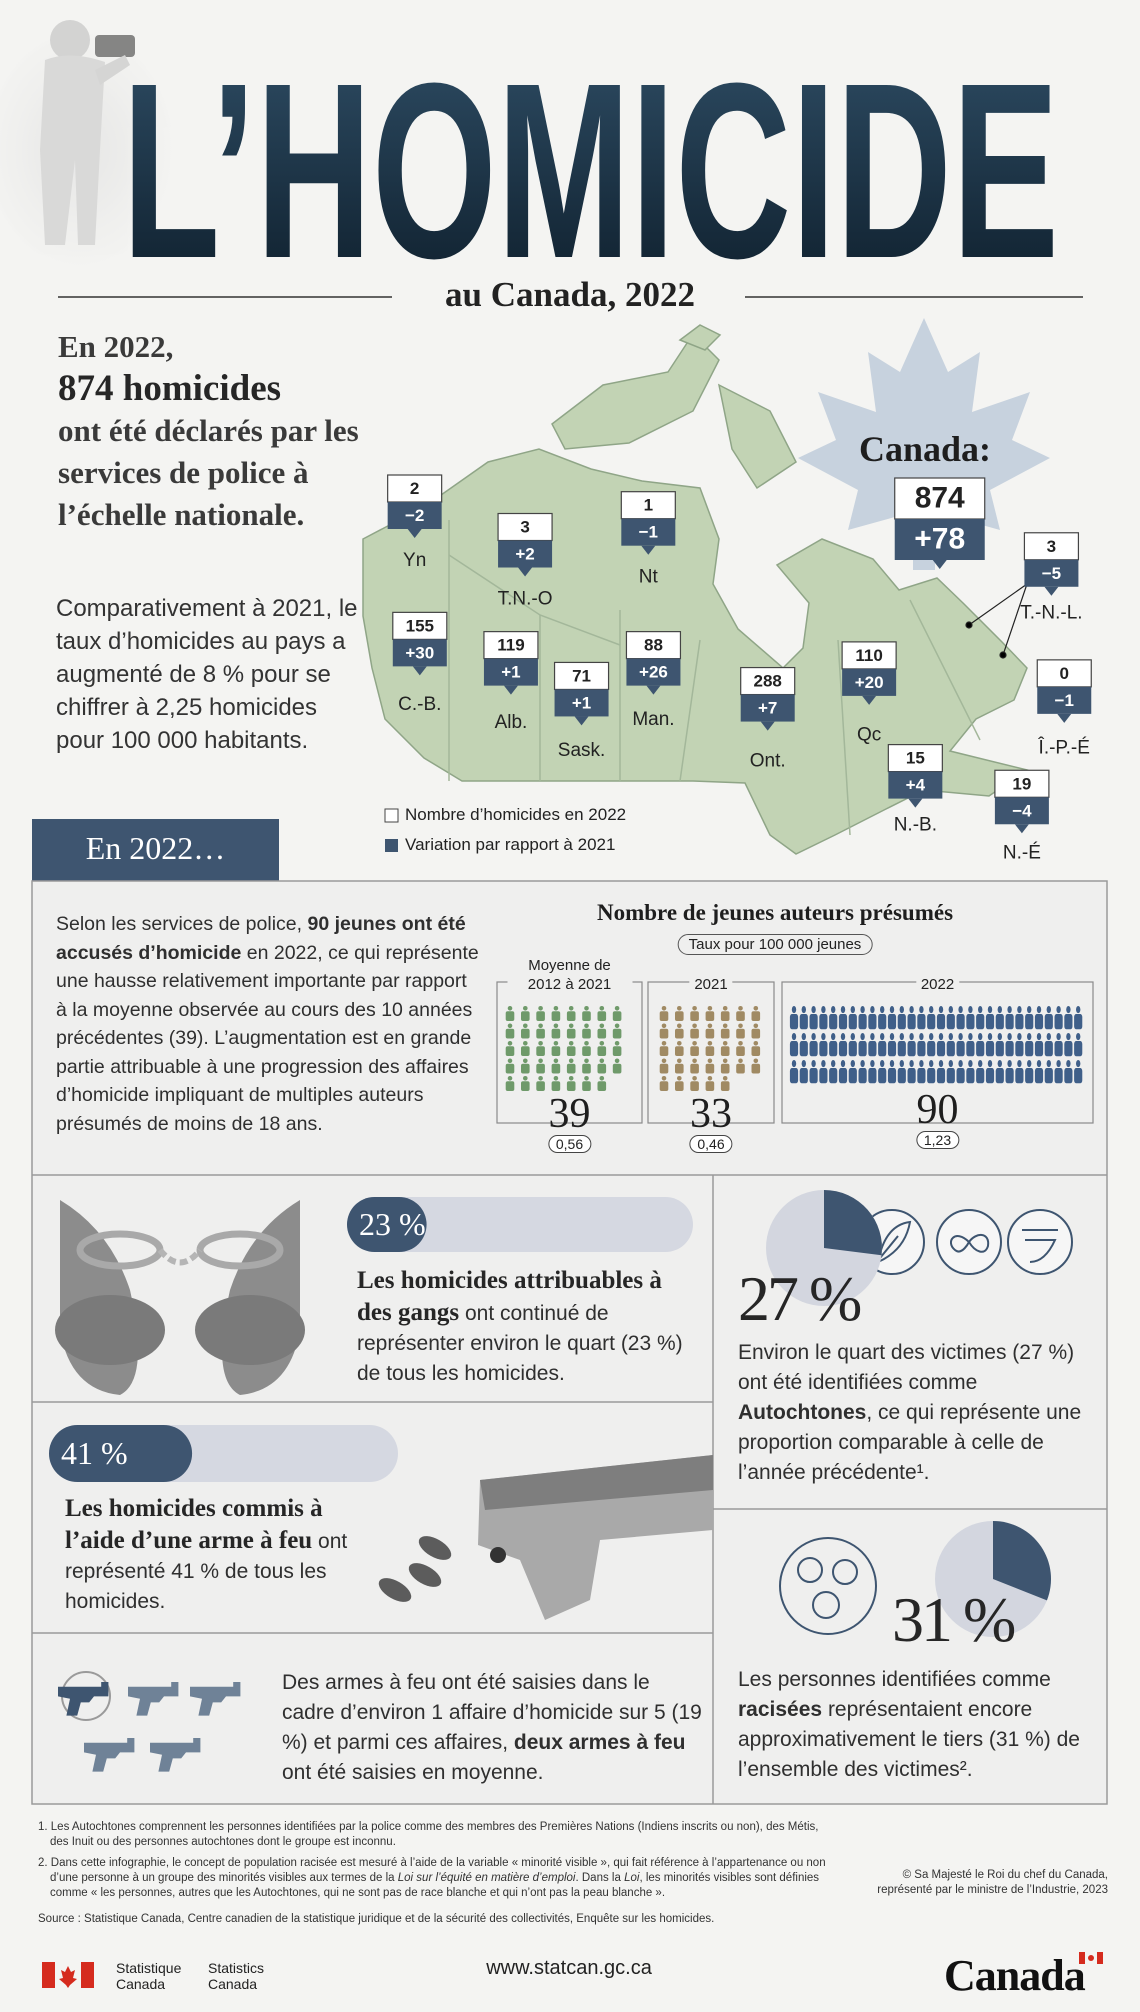 This screenshot has width=1140, height=2012. I want to click on count-value: 3, so click(524, 526).